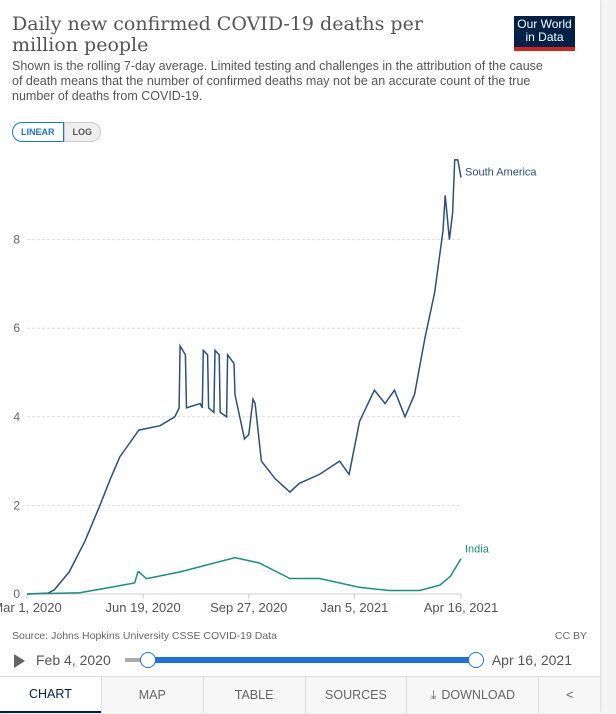 This screenshot has height=714, width=616. I want to click on y-tick-label: 6, so click(16, 328).